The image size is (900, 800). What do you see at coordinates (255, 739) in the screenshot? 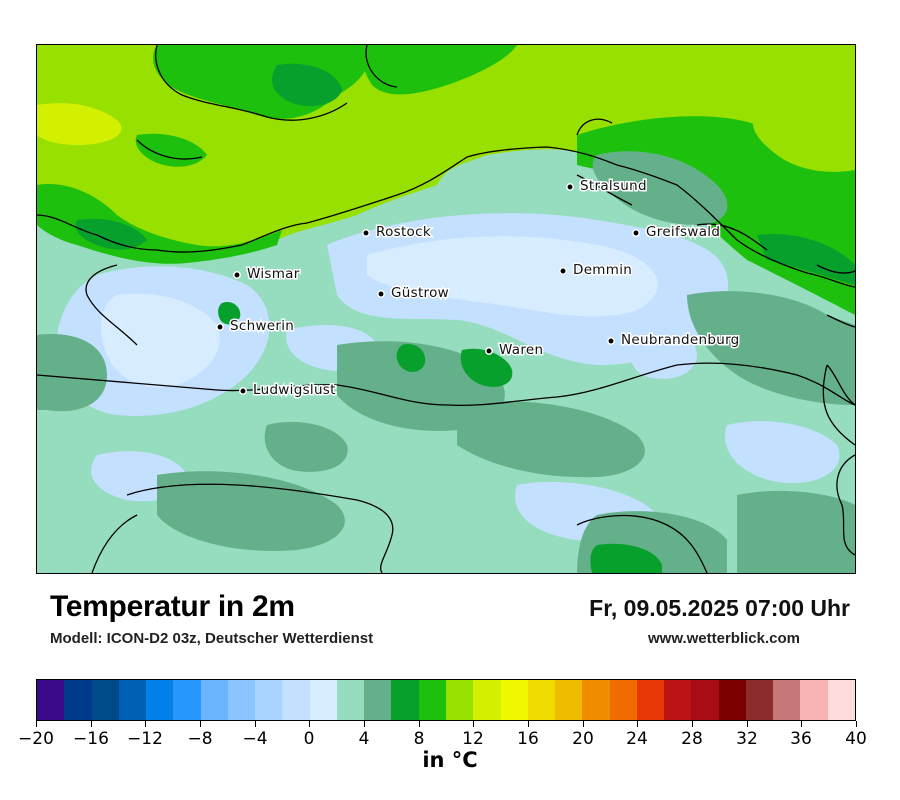
I see `tick-label: −4` at bounding box center [255, 739].